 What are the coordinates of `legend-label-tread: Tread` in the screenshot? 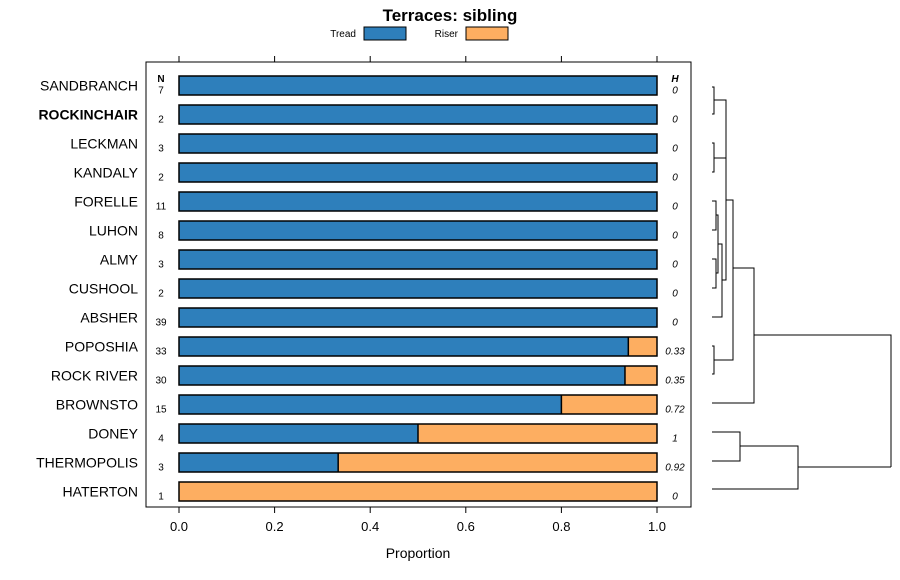 It's located at (343, 34).